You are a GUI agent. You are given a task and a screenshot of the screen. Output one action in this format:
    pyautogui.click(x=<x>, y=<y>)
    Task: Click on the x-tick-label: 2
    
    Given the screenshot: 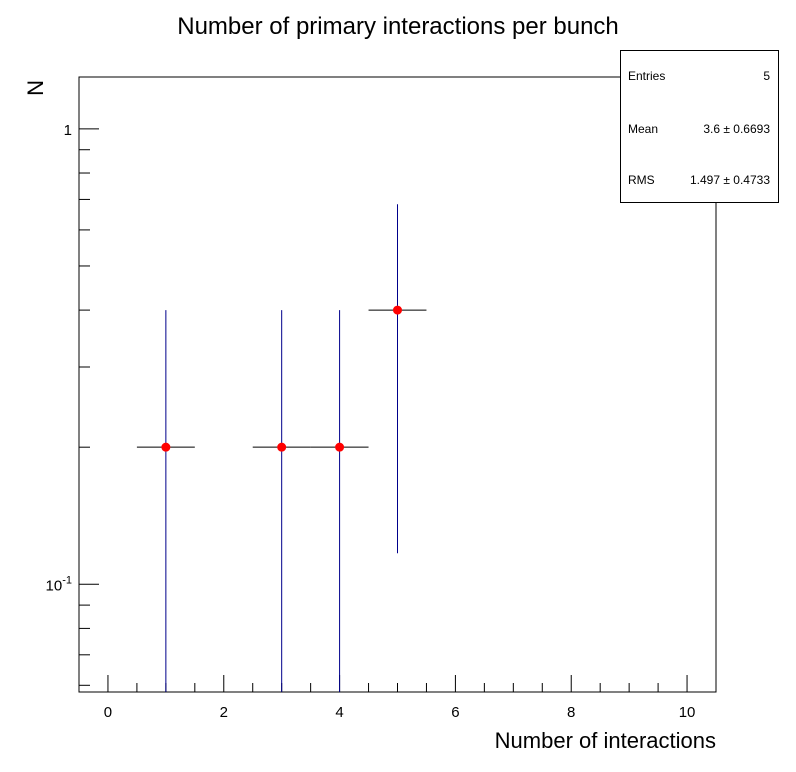 What is the action you would take?
    pyautogui.click(x=224, y=712)
    